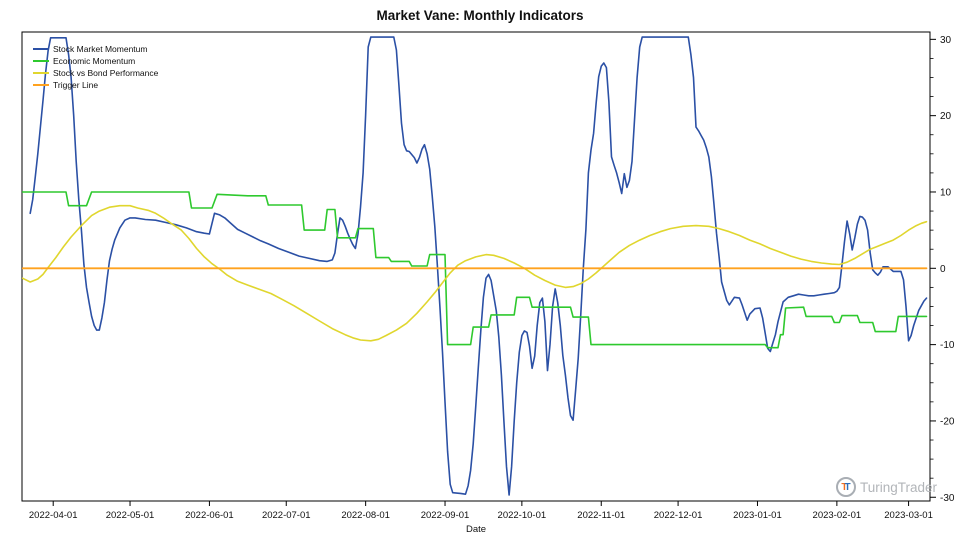 The width and height of the screenshot is (960, 542). Describe the element at coordinates (445, 515) in the screenshot. I see `x-tick-label: 2022-09-01` at that location.